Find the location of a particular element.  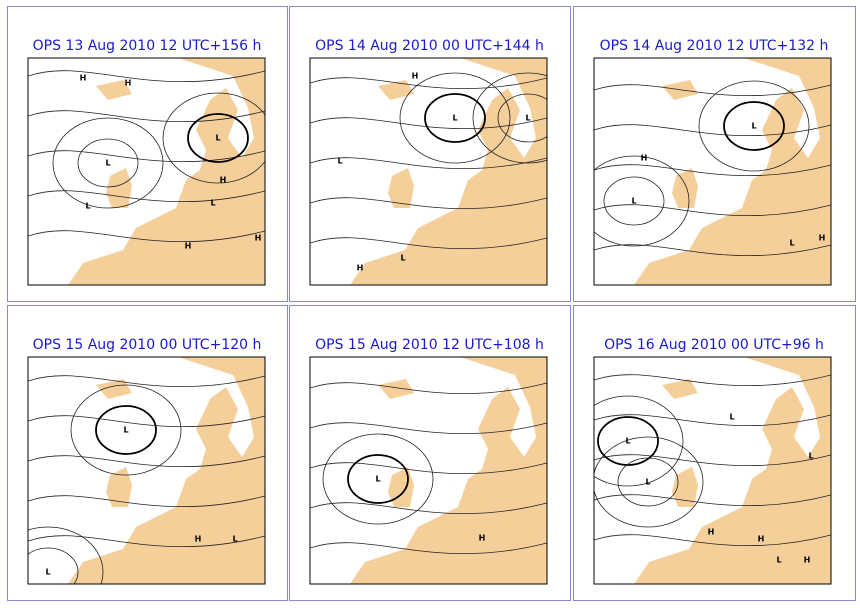

map-content: LH is located at coordinates (428, 470).